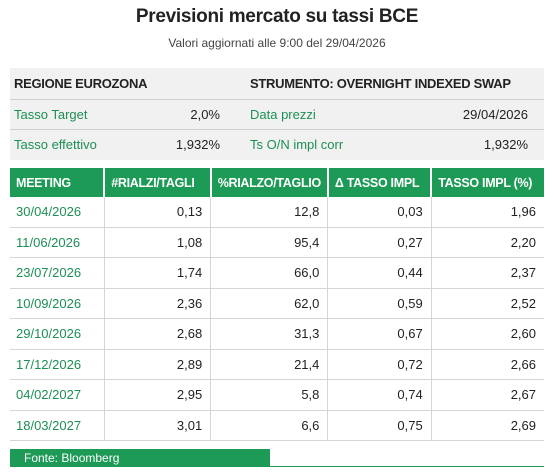 The width and height of the screenshot is (554, 473). What do you see at coordinates (269, 395) in the screenshot?
I see `table-cell: 5,8` at bounding box center [269, 395].